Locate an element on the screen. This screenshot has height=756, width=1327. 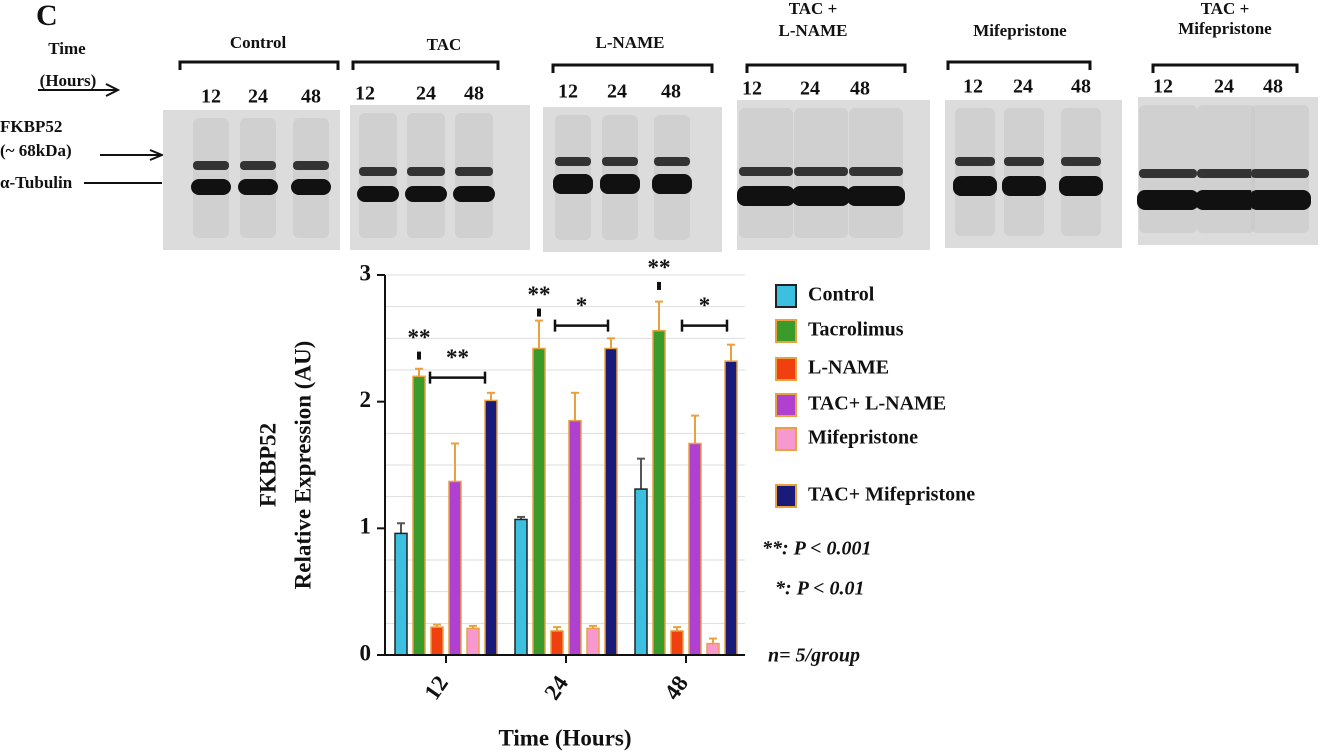
x-tick-label: 48 is located at coordinates (676, 687).